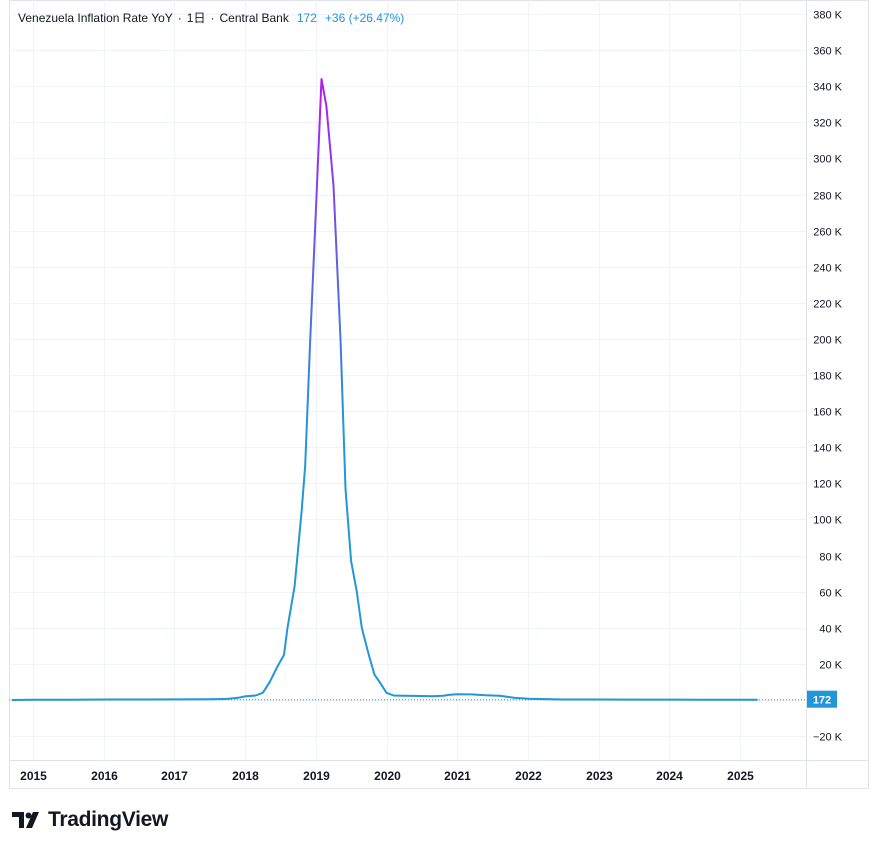  I want to click on x-tick-label: 2024, so click(669, 776).